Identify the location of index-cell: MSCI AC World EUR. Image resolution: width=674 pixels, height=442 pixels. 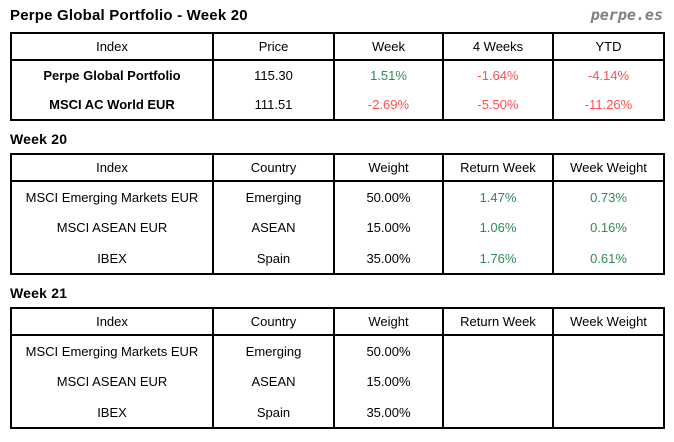
(112, 104).